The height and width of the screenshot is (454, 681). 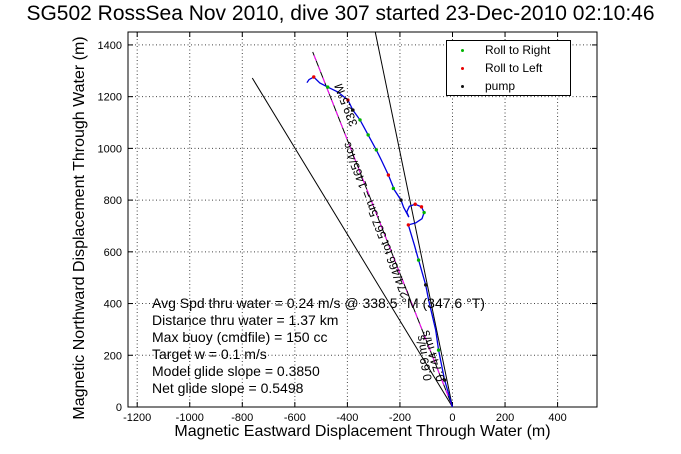 I want to click on x-tick-label: -1000, so click(x=190, y=418).